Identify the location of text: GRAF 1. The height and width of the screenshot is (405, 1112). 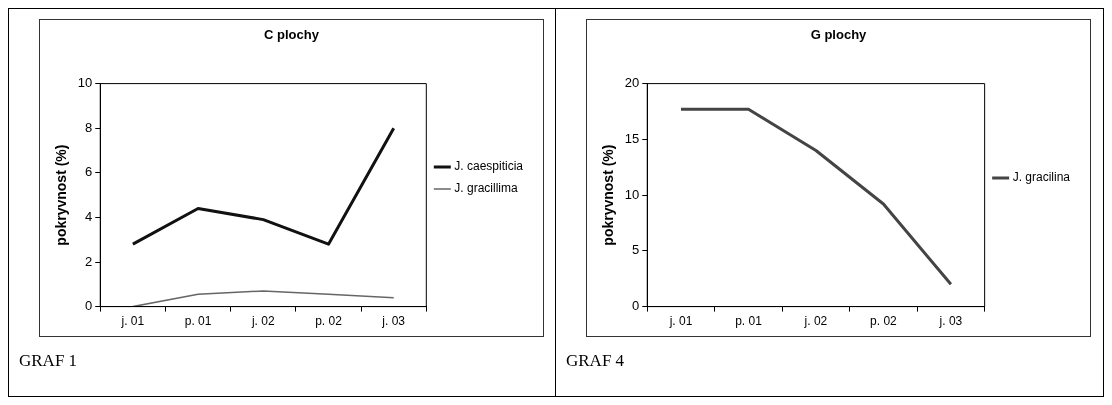
(49, 361).